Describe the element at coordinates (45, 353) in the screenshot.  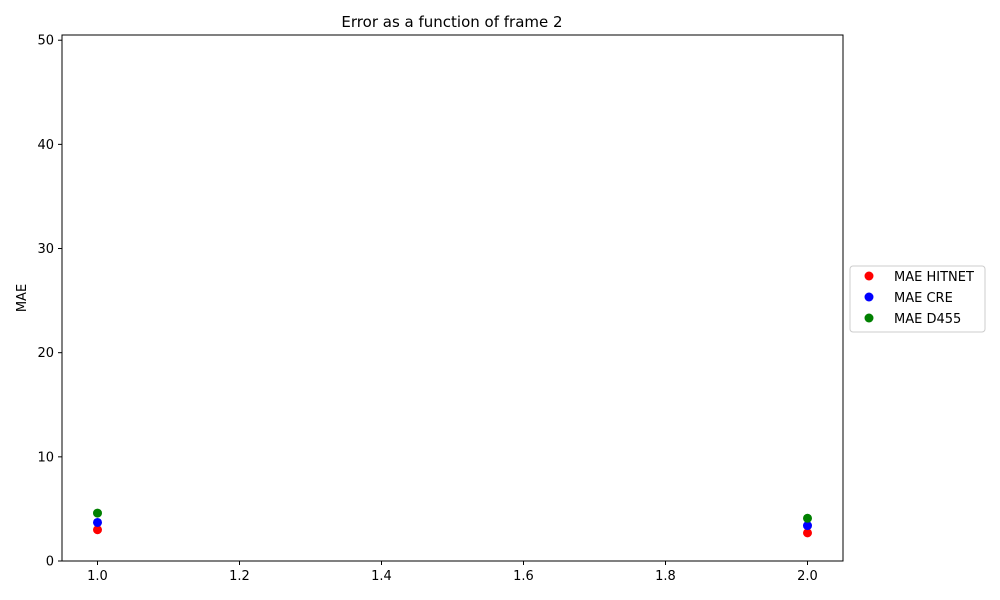
I see `y-tick-label: 20` at that location.